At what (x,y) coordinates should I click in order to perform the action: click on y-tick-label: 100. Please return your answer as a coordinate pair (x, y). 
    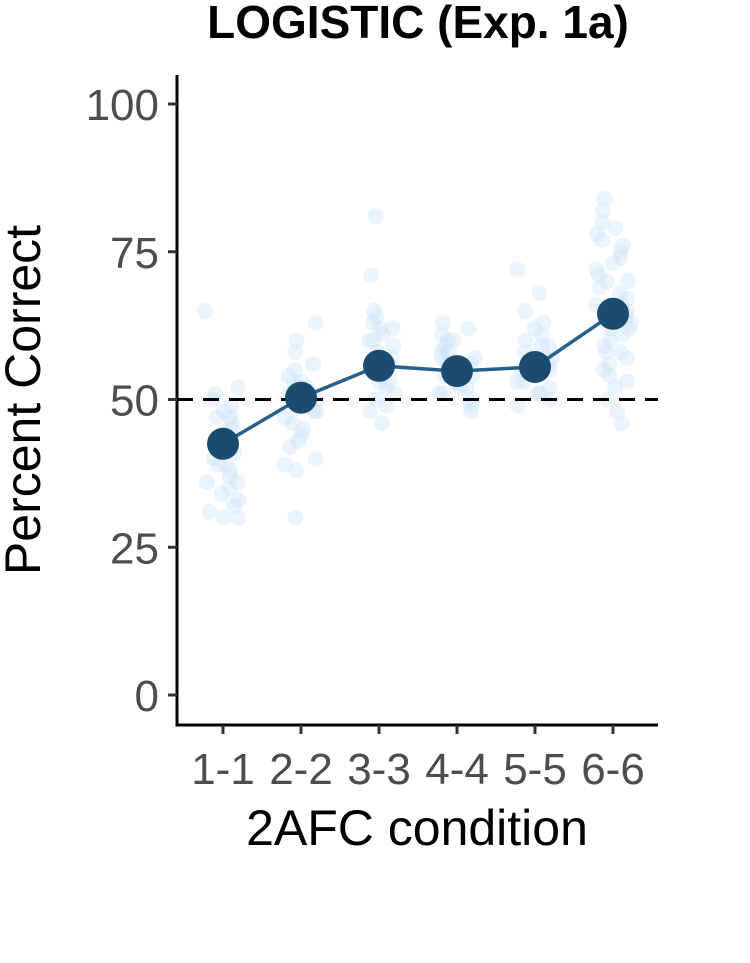
    Looking at the image, I should click on (122, 105).